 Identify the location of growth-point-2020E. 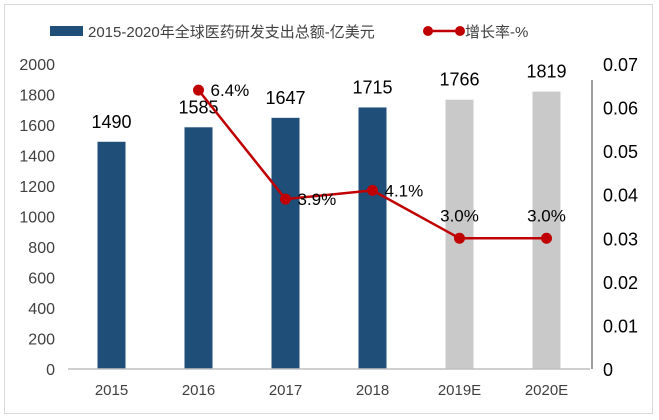
(546, 238).